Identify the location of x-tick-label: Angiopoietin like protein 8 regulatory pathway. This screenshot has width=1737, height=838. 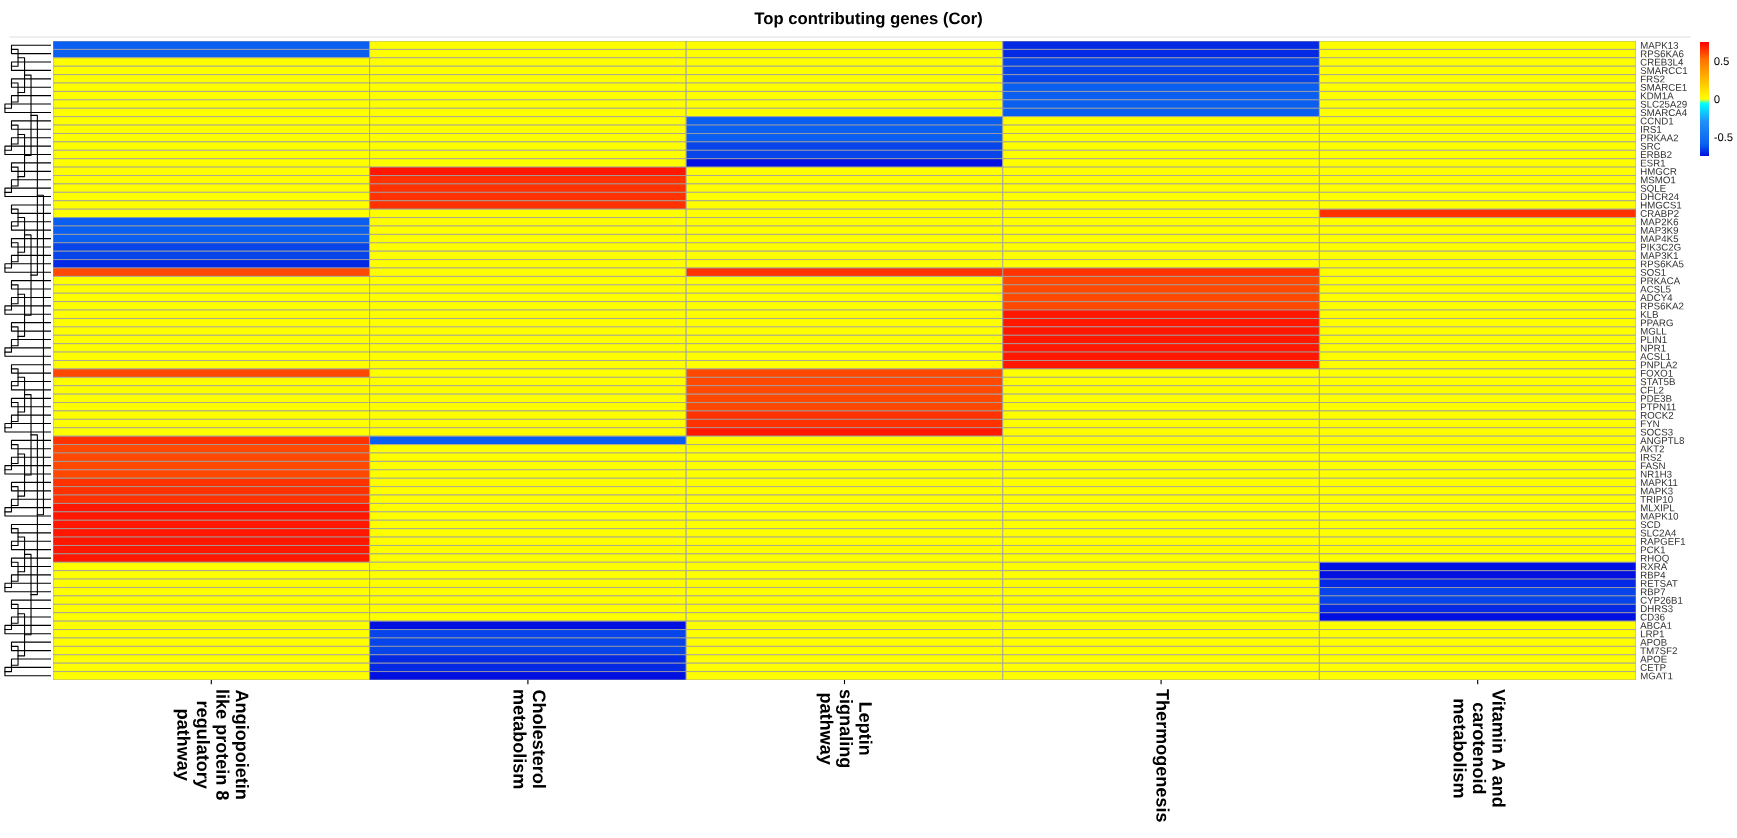
(211, 745).